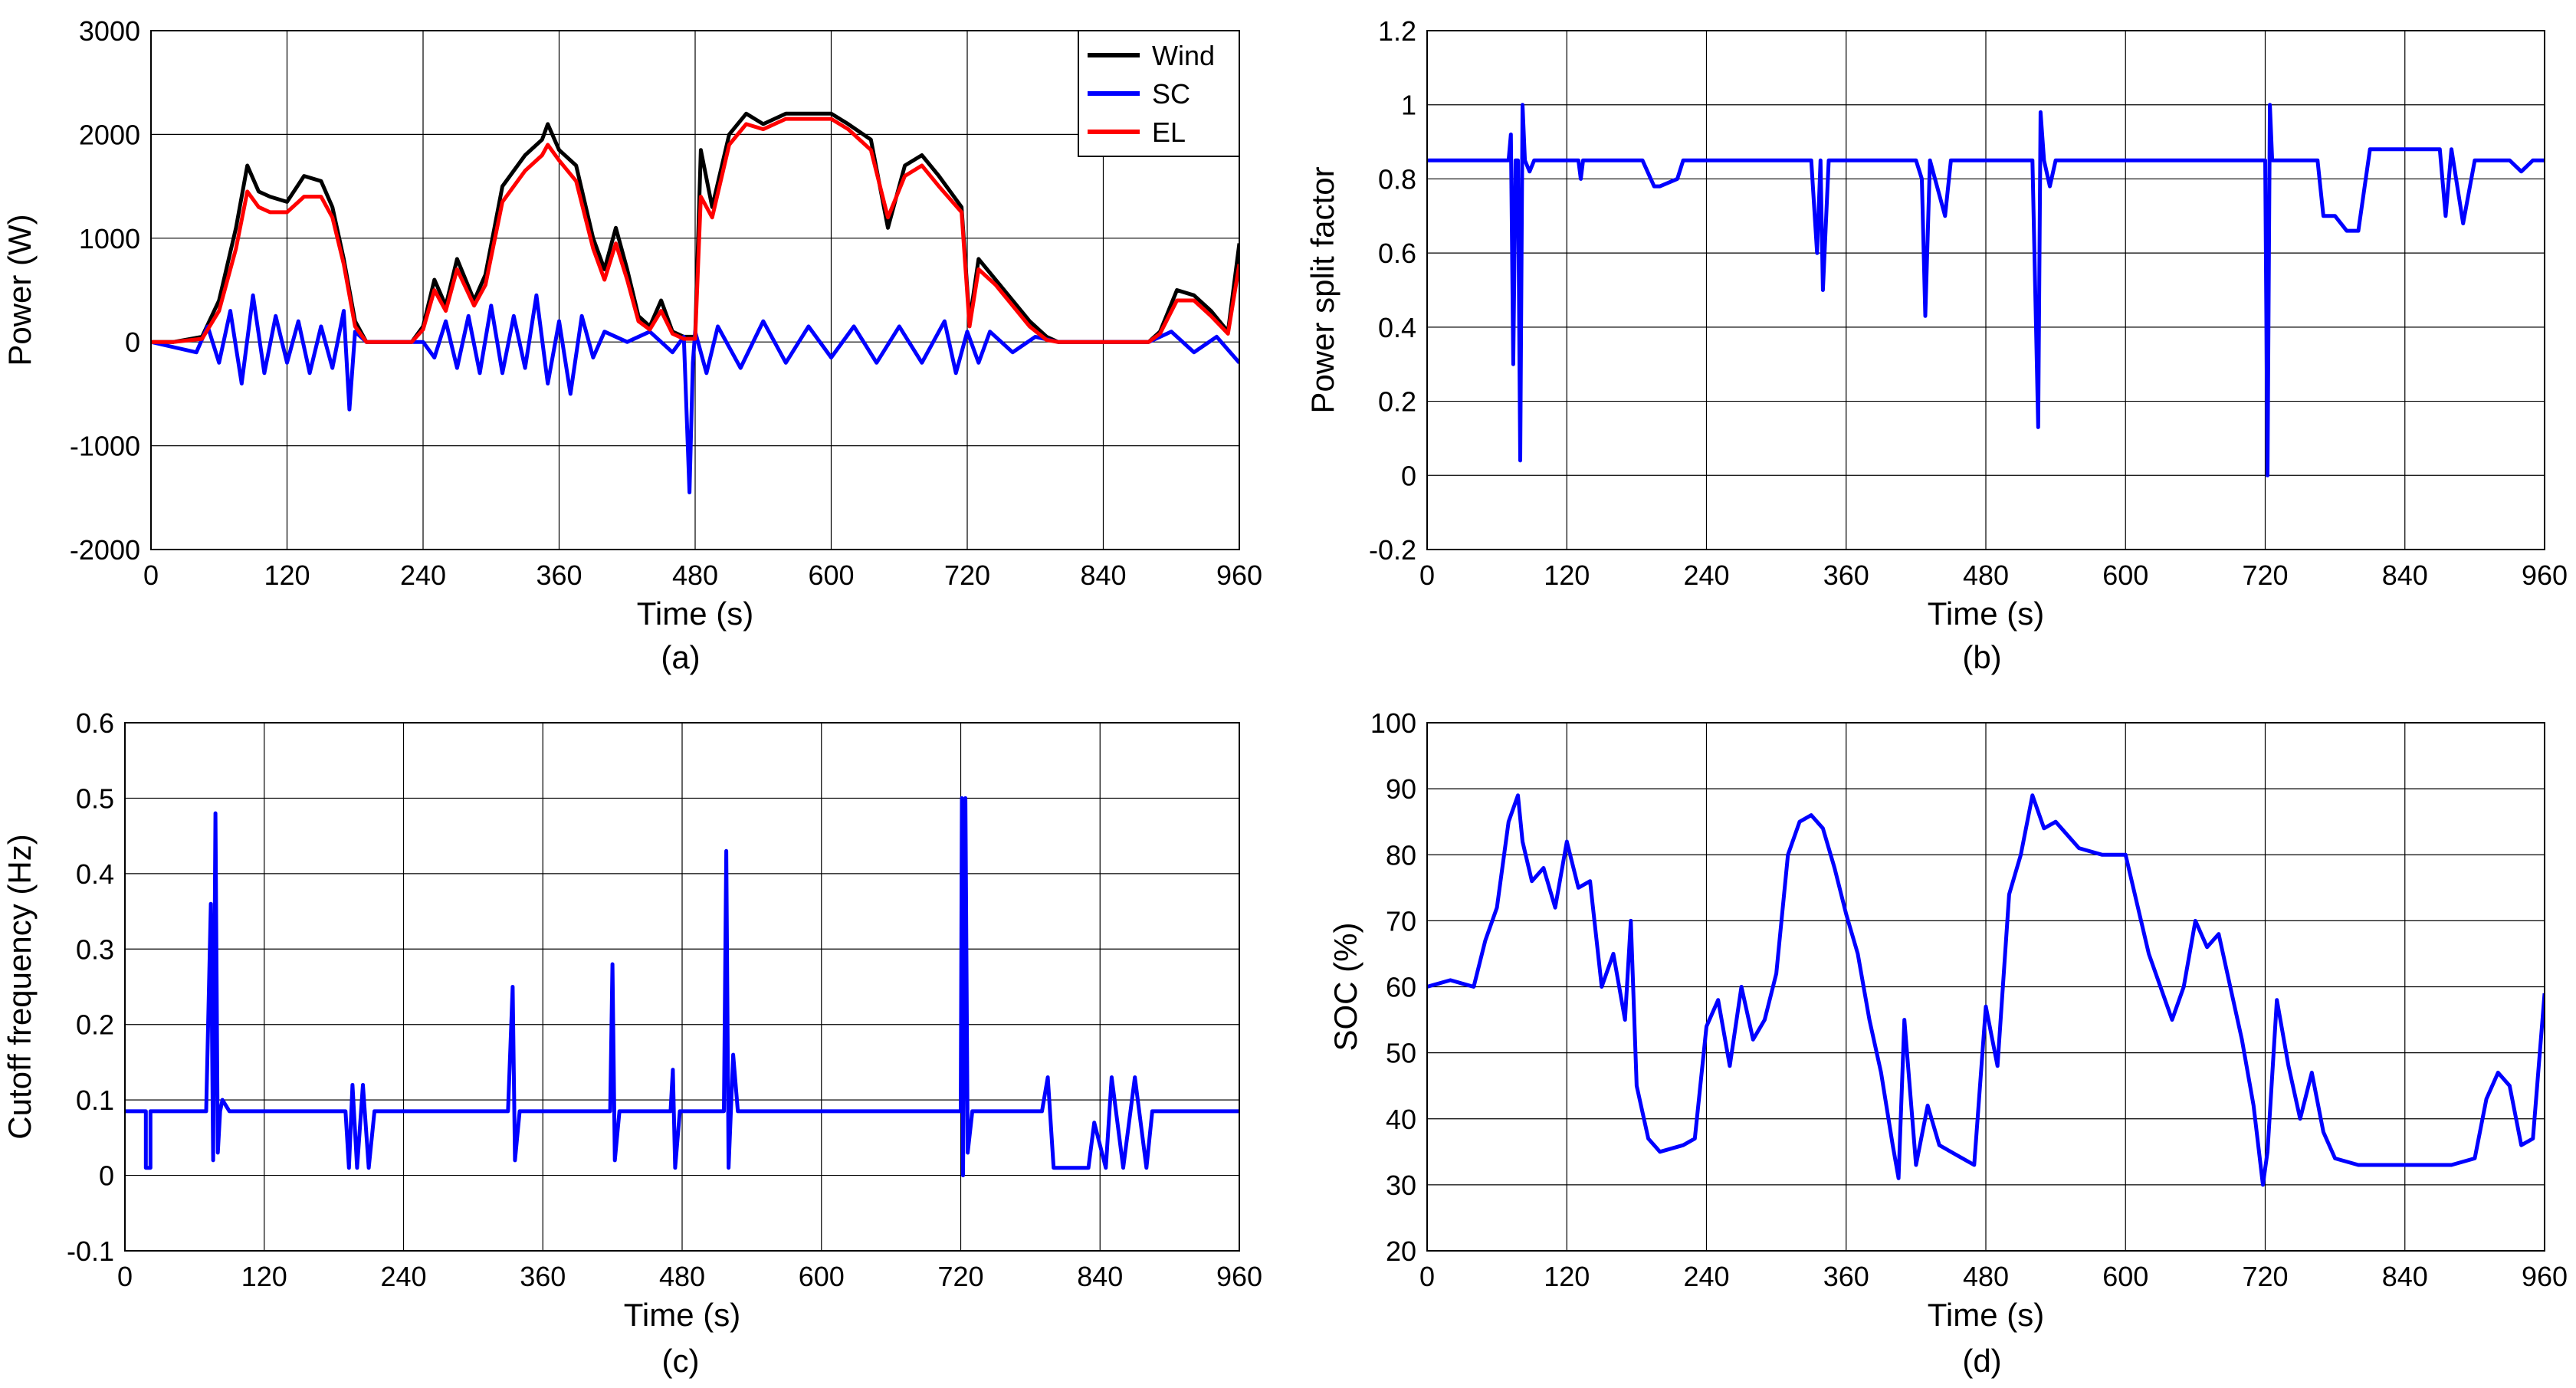 This screenshot has width=2576, height=1388. What do you see at coordinates (1169, 132) in the screenshot?
I see `legend-label-el: EL` at bounding box center [1169, 132].